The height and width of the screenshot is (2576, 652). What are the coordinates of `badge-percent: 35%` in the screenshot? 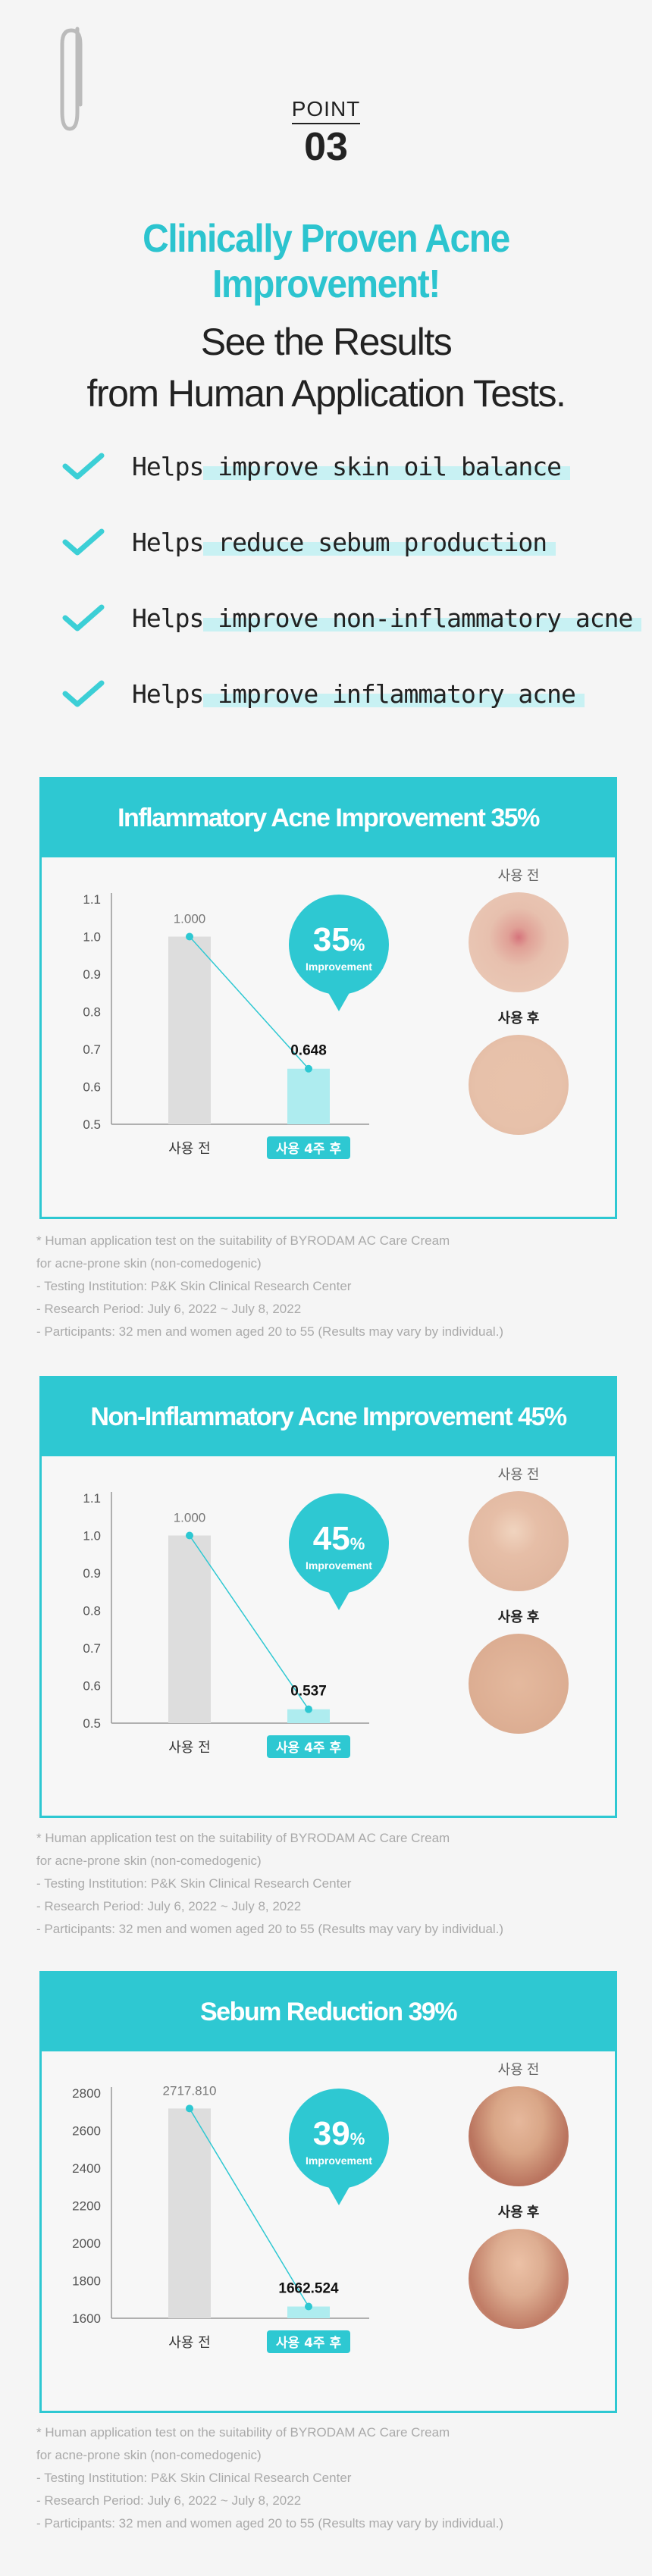 It's located at (339, 939).